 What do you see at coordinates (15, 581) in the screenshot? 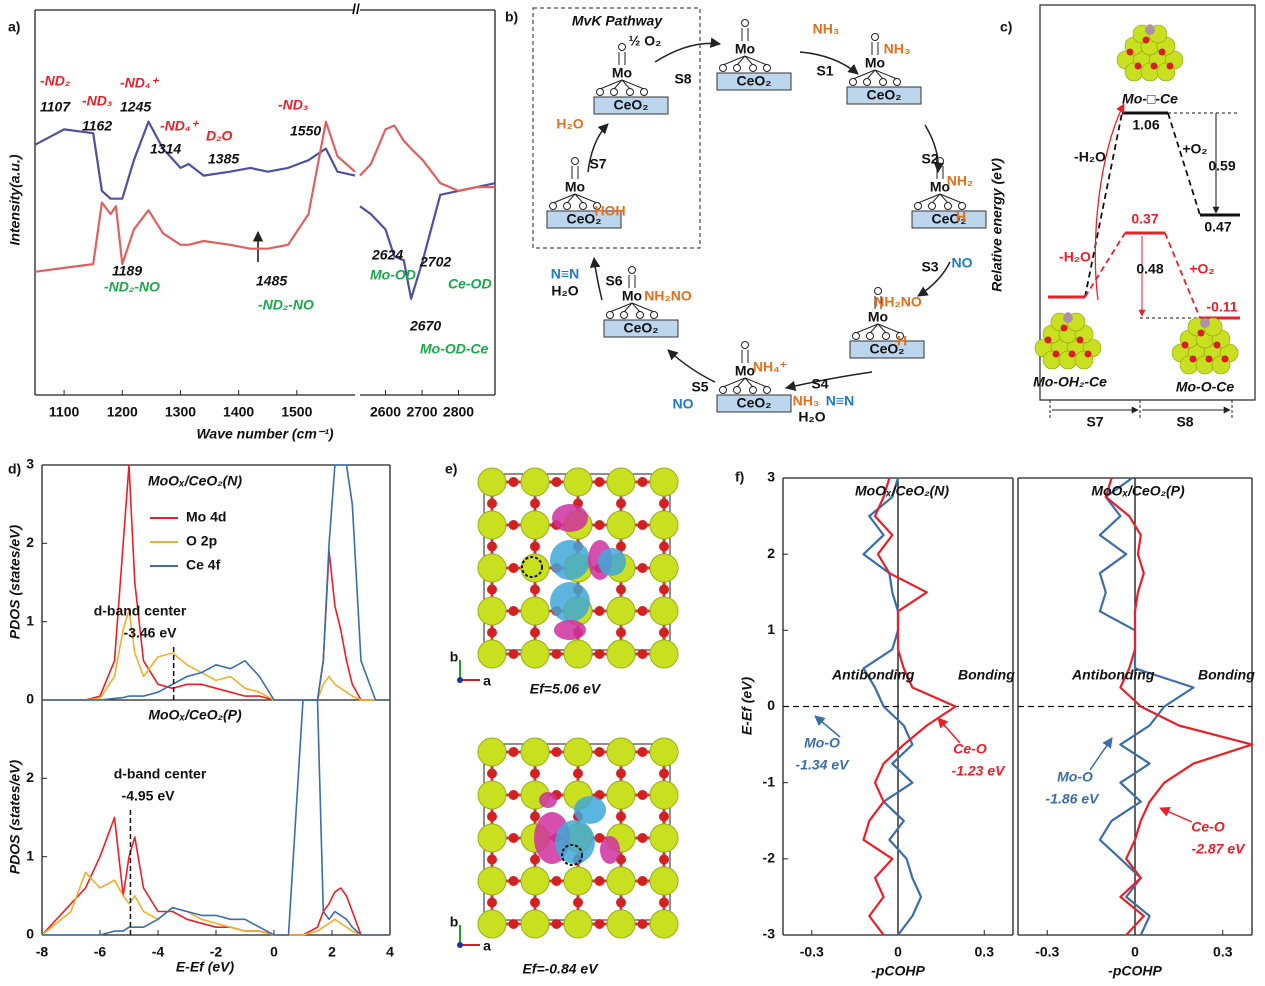
I see `y-axis-label: PDOS (states/eV)` at bounding box center [15, 581].